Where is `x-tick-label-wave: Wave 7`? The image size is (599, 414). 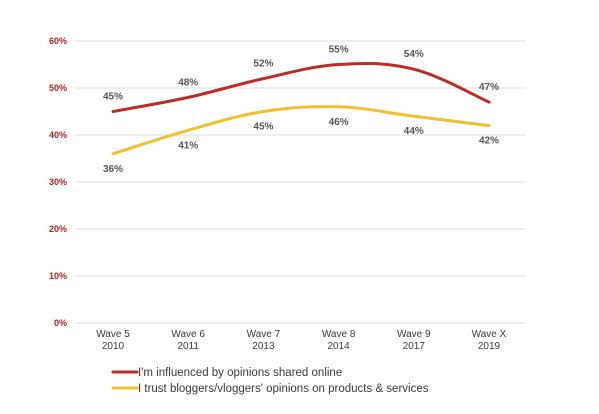
x-tick-label-wave: Wave 7 is located at coordinates (264, 334).